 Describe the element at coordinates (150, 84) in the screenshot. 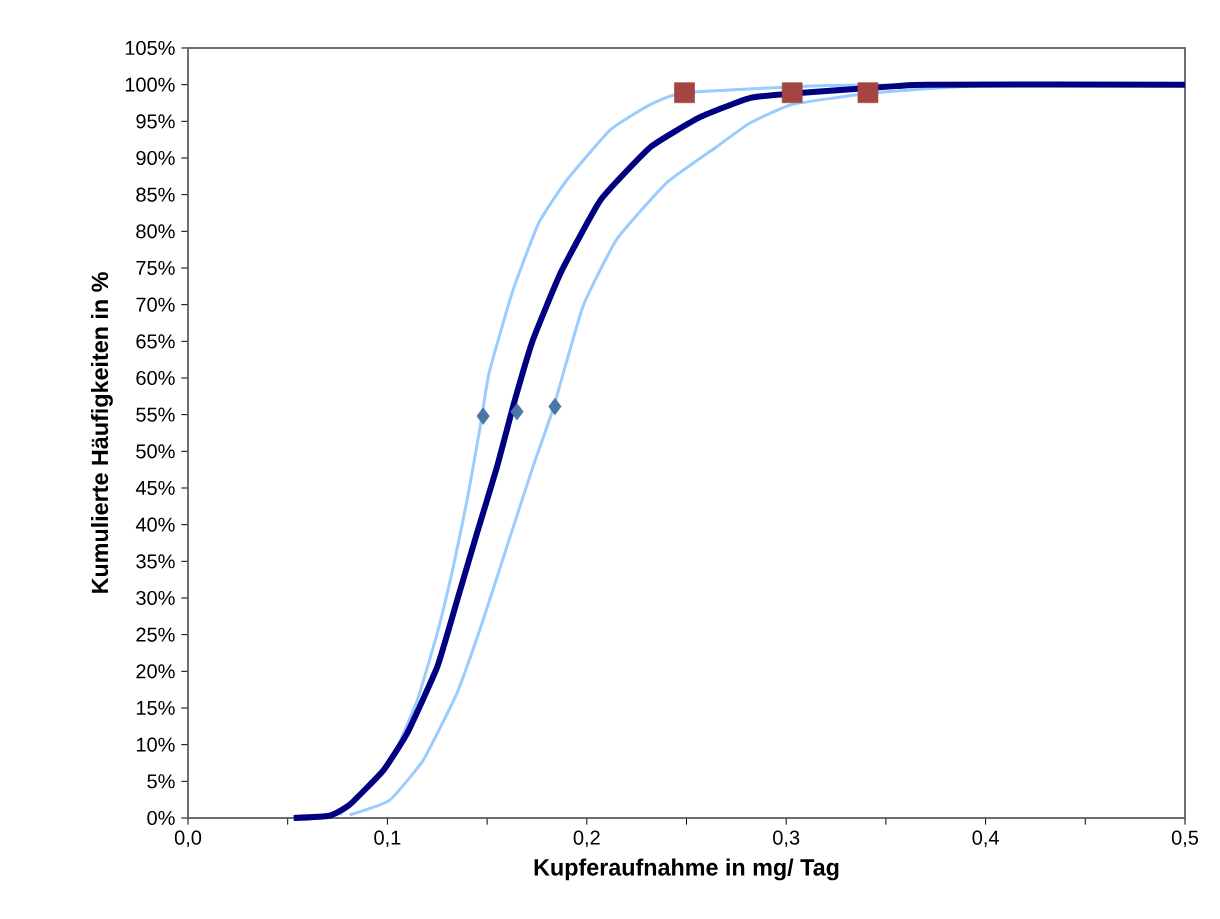

I see `y-tick-label: 100%` at that location.